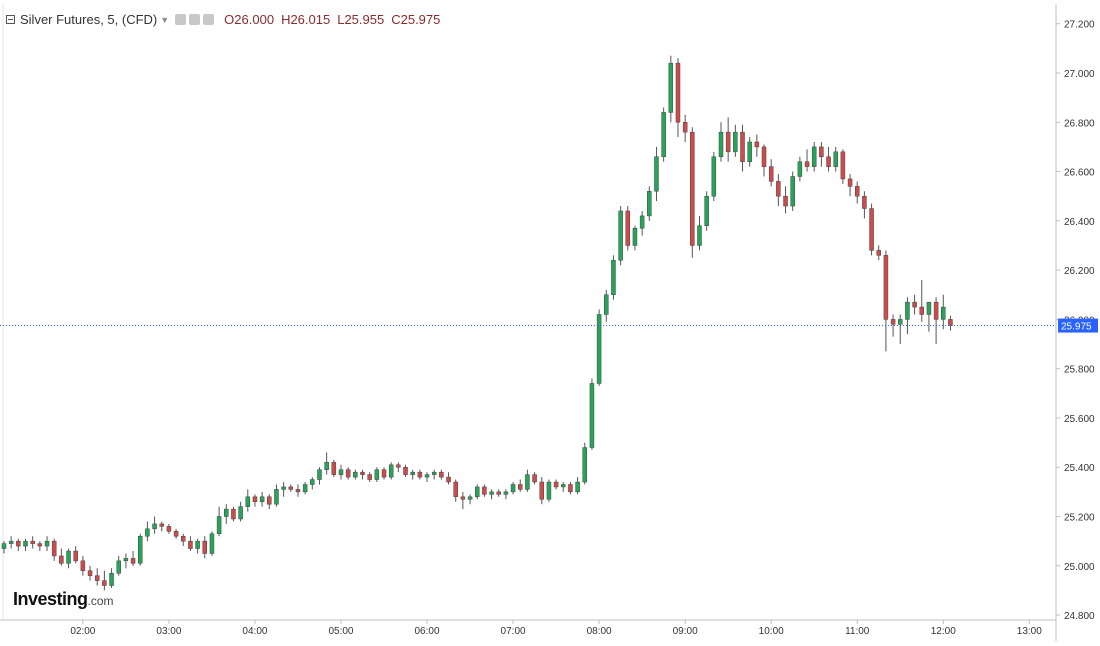  I want to click on last-price-tag, so click(1078, 325).